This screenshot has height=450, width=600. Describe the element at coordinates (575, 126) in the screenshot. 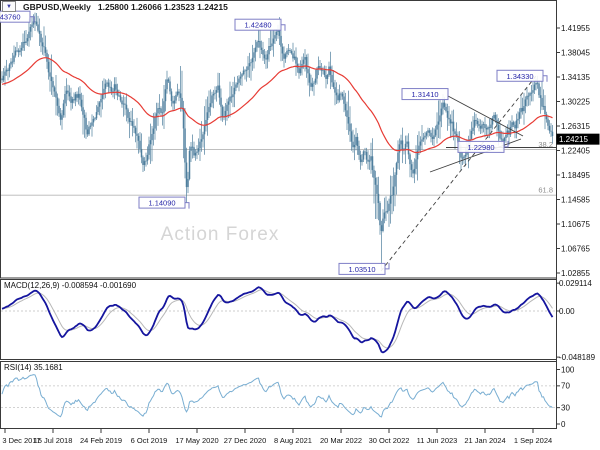

I see `price-axis-tick: 1.26315` at that location.